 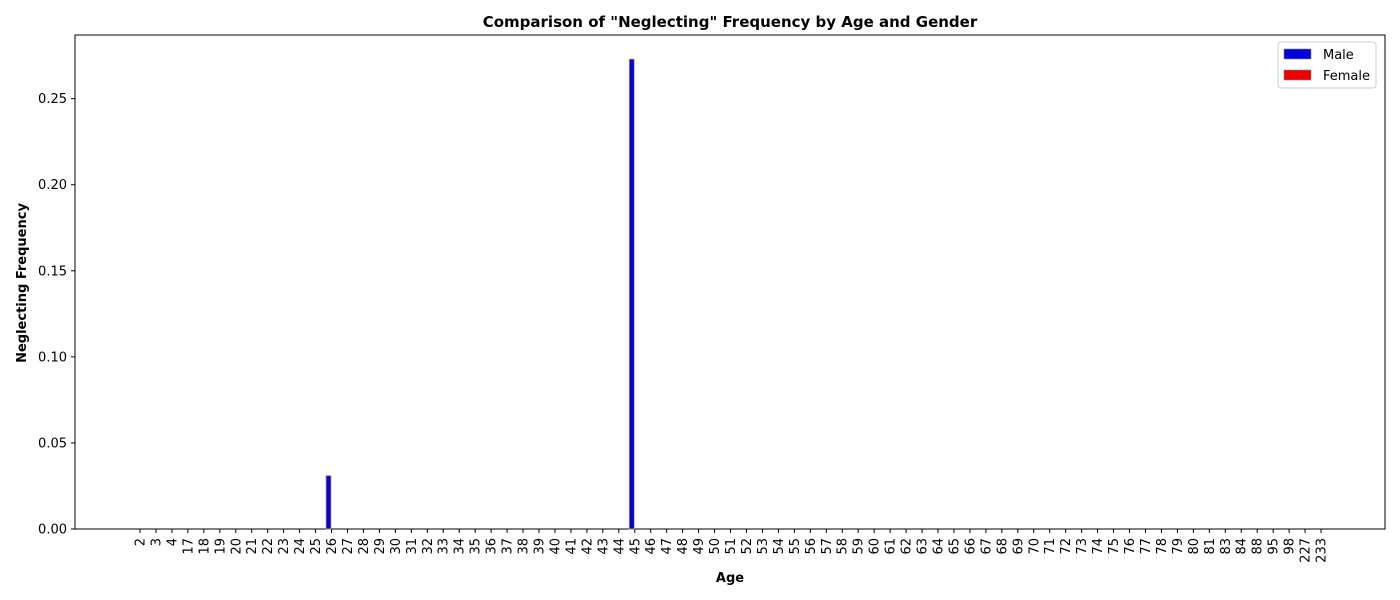 What do you see at coordinates (1162, 546) in the screenshot?
I see `x-tick-label: 78` at bounding box center [1162, 546].